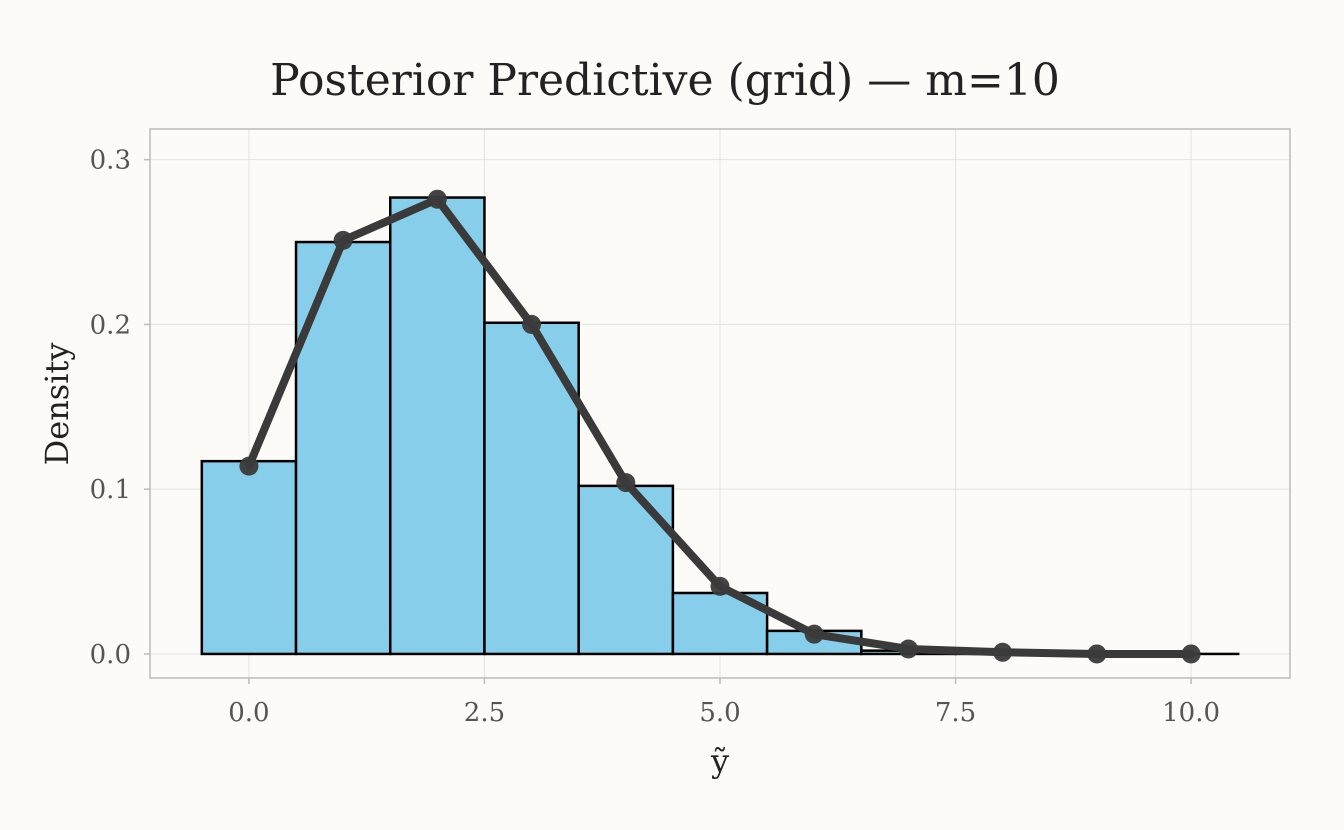 The width and height of the screenshot is (1344, 830). I want to click on y-tick-label-1: 0.1, so click(110, 490).